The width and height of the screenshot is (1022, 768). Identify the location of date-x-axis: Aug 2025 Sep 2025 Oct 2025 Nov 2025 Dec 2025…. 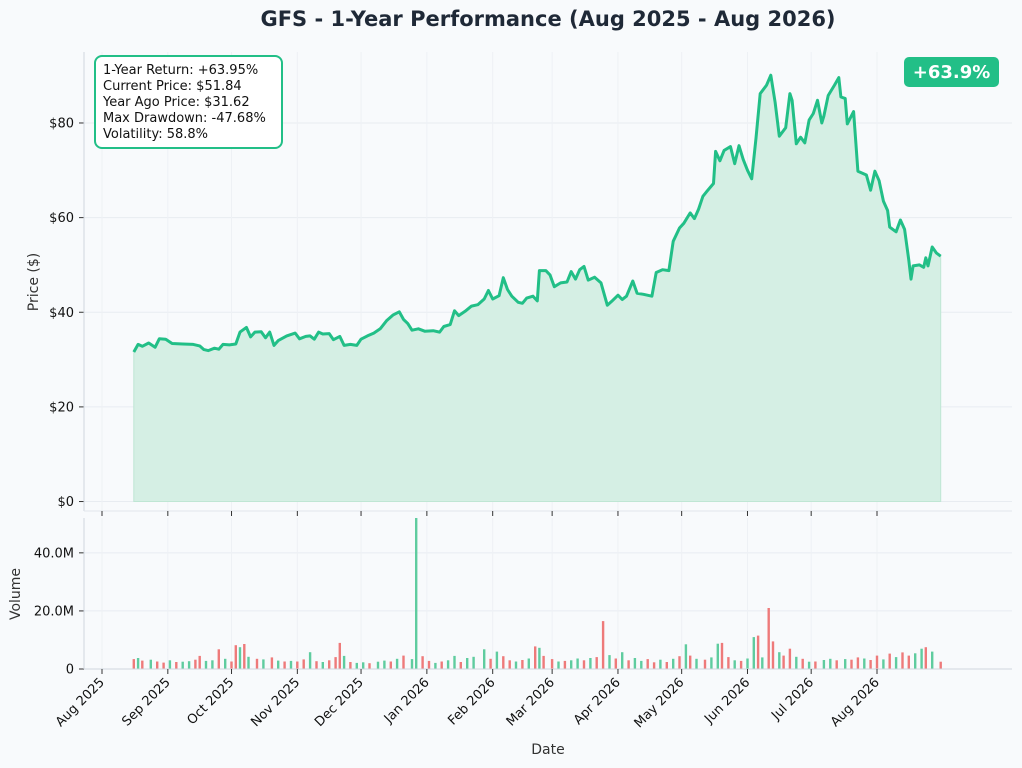
(468, 700).